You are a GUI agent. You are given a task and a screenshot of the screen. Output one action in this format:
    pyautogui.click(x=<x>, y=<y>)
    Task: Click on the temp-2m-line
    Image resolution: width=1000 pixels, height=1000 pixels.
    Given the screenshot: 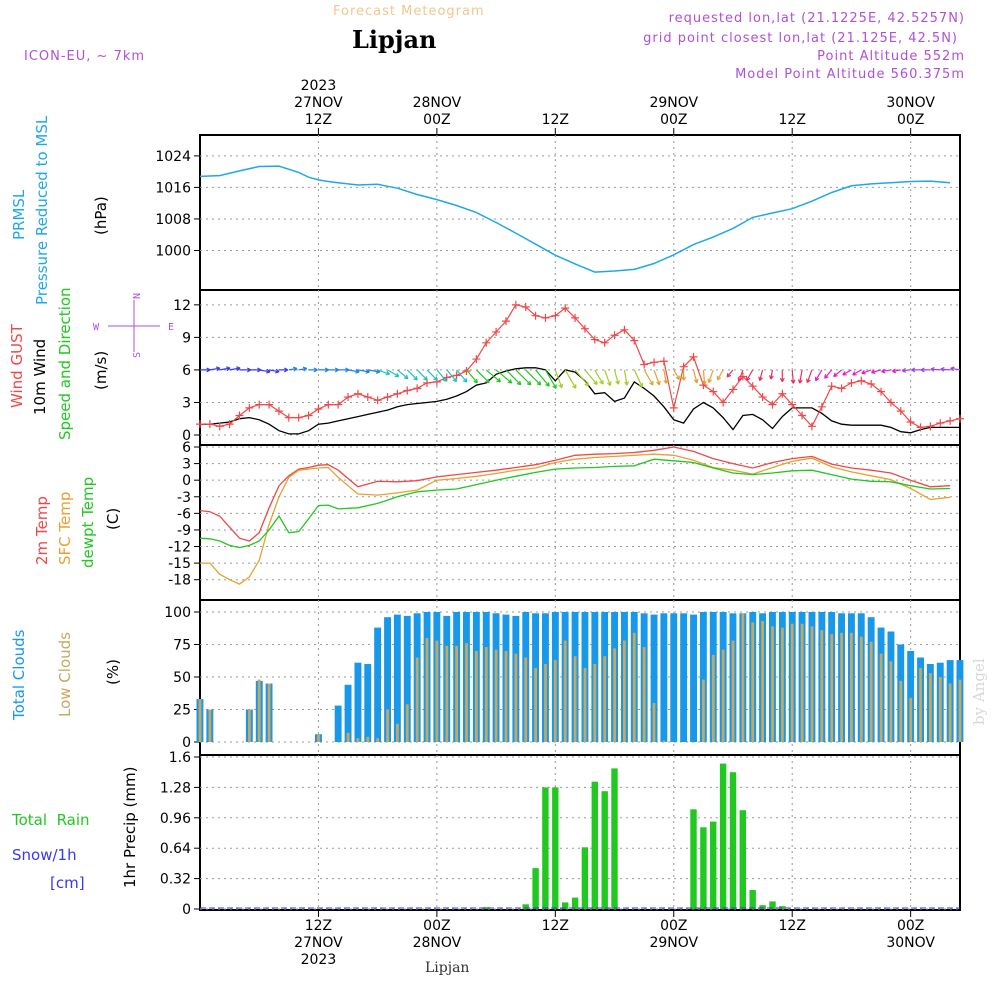 What is the action you would take?
    pyautogui.click(x=575, y=494)
    